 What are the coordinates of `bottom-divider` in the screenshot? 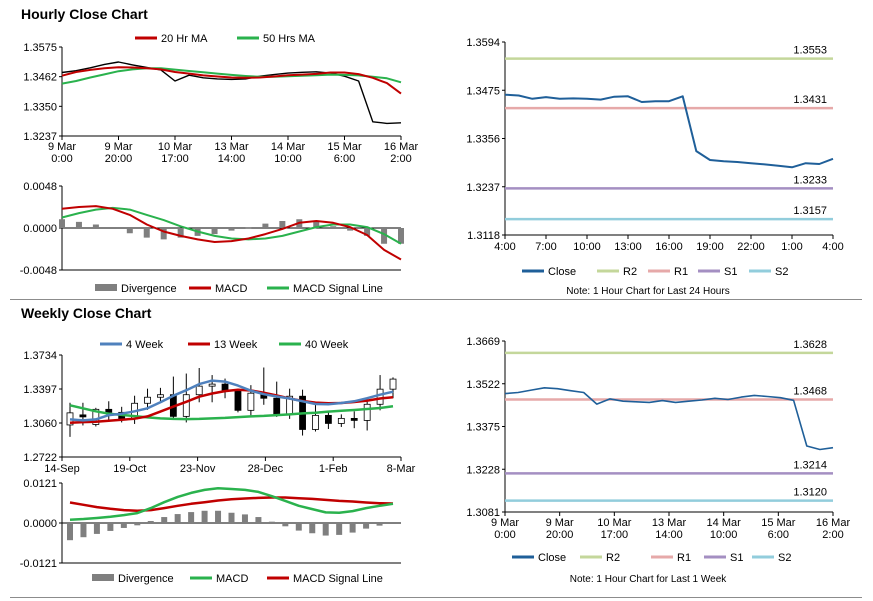 It's located at (436, 597).